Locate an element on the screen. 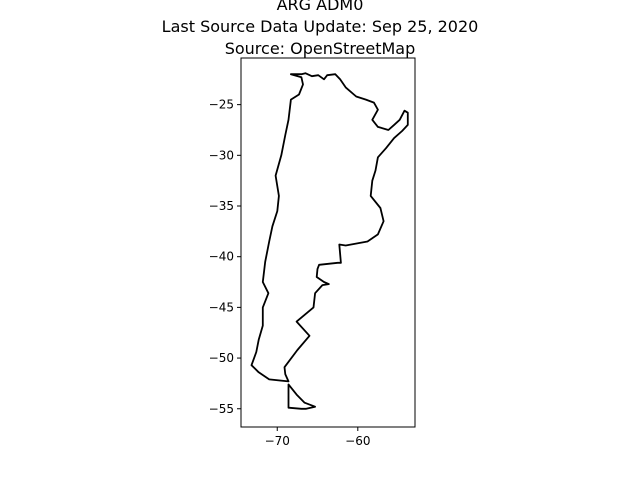  country-outline-tierra-del-fuego is located at coordinates (301, 396).